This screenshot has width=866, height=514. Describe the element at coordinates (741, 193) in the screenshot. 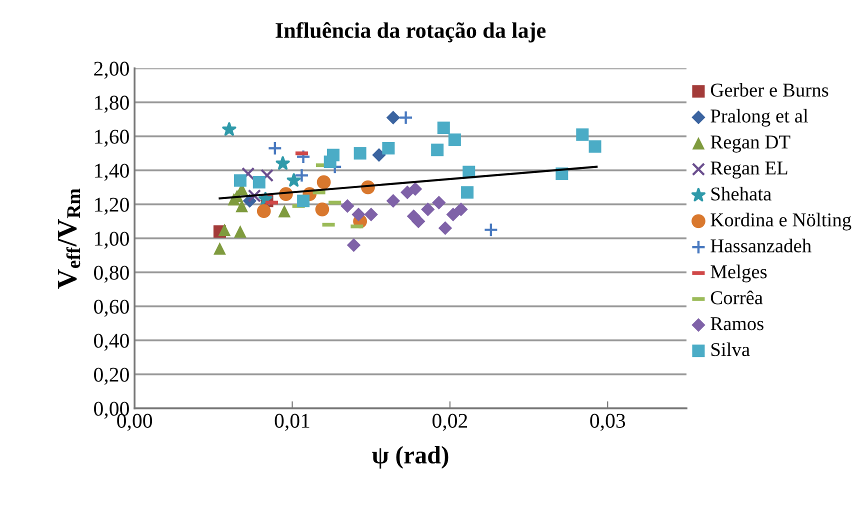

I see `legend-label: Shehata` at that location.